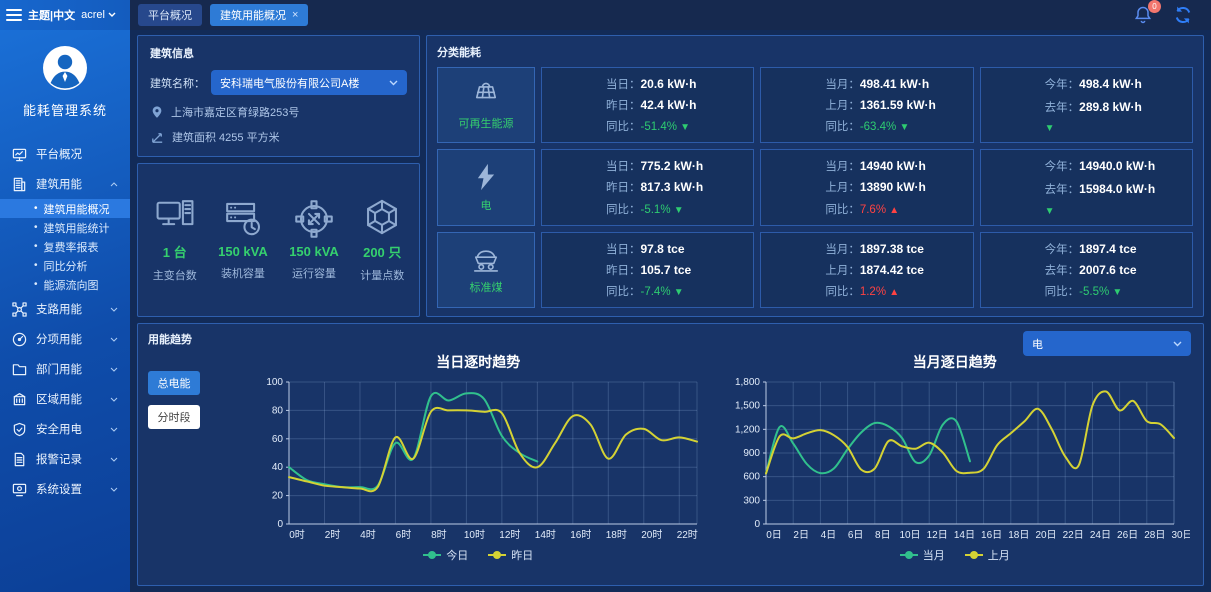 The height and width of the screenshot is (592, 1211). I want to click on svg-text: 20日, so click(1045, 535).